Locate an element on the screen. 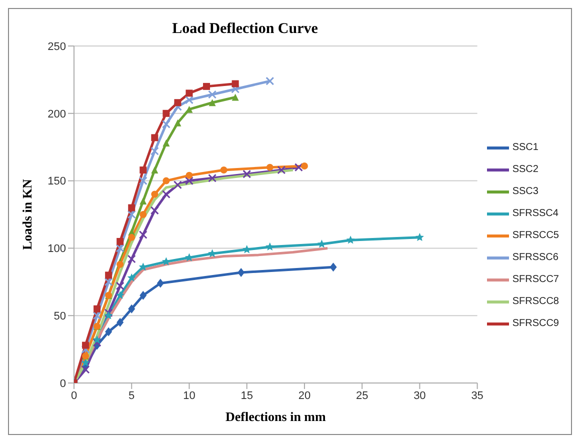  x-tick-label: 20 is located at coordinates (304, 396).